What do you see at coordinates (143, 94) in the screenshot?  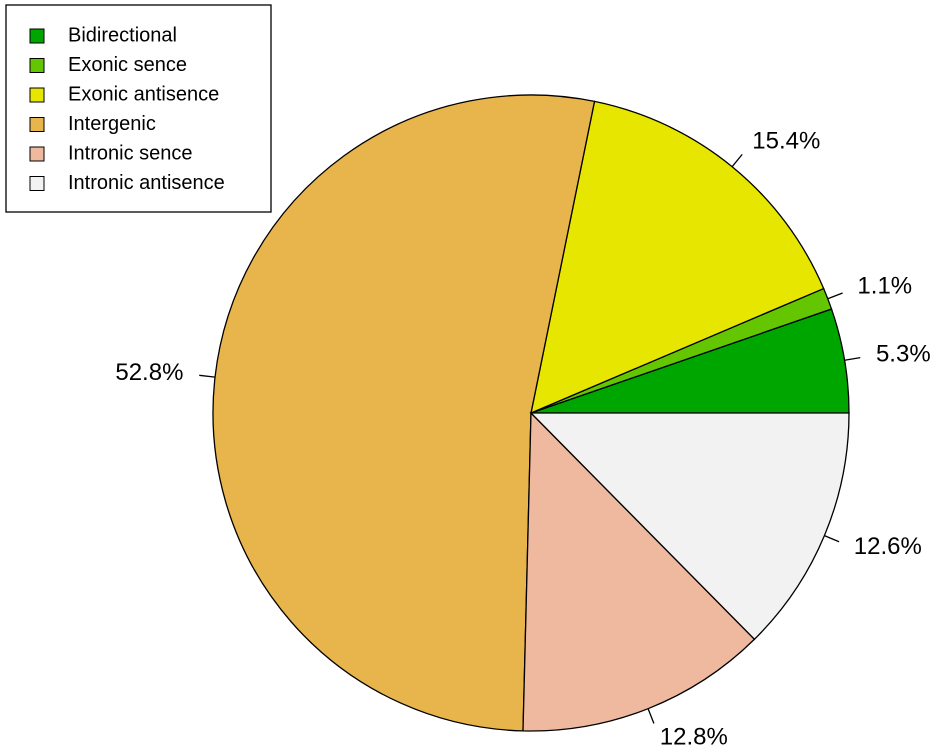 I see `legend-label: Exonic antisence` at bounding box center [143, 94].